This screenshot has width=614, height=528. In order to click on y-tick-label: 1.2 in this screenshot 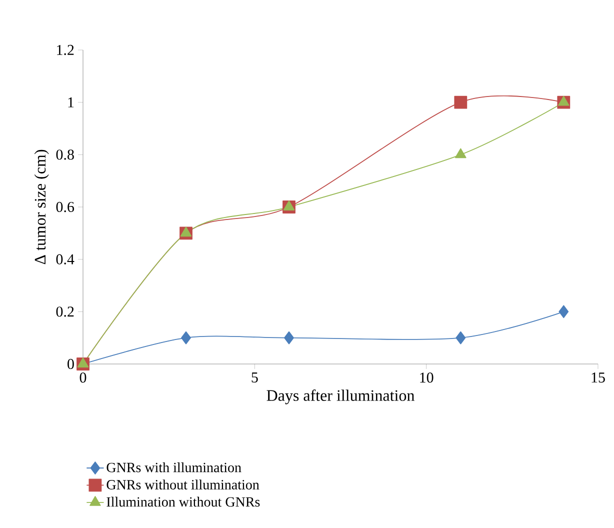, I will do `click(65, 50)`.